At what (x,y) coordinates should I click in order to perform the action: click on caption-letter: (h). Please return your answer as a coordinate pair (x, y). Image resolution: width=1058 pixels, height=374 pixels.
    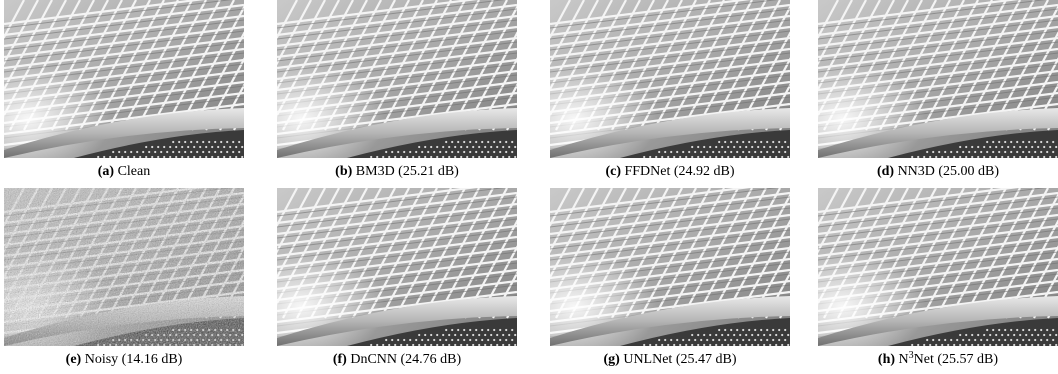
    Looking at the image, I should click on (886, 359).